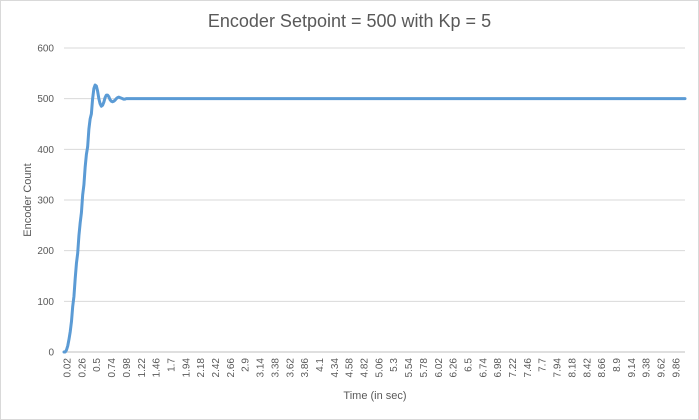 The image size is (699, 420). Describe the element at coordinates (647, 368) in the screenshot. I see `x-tick-label: 9.38` at that location.